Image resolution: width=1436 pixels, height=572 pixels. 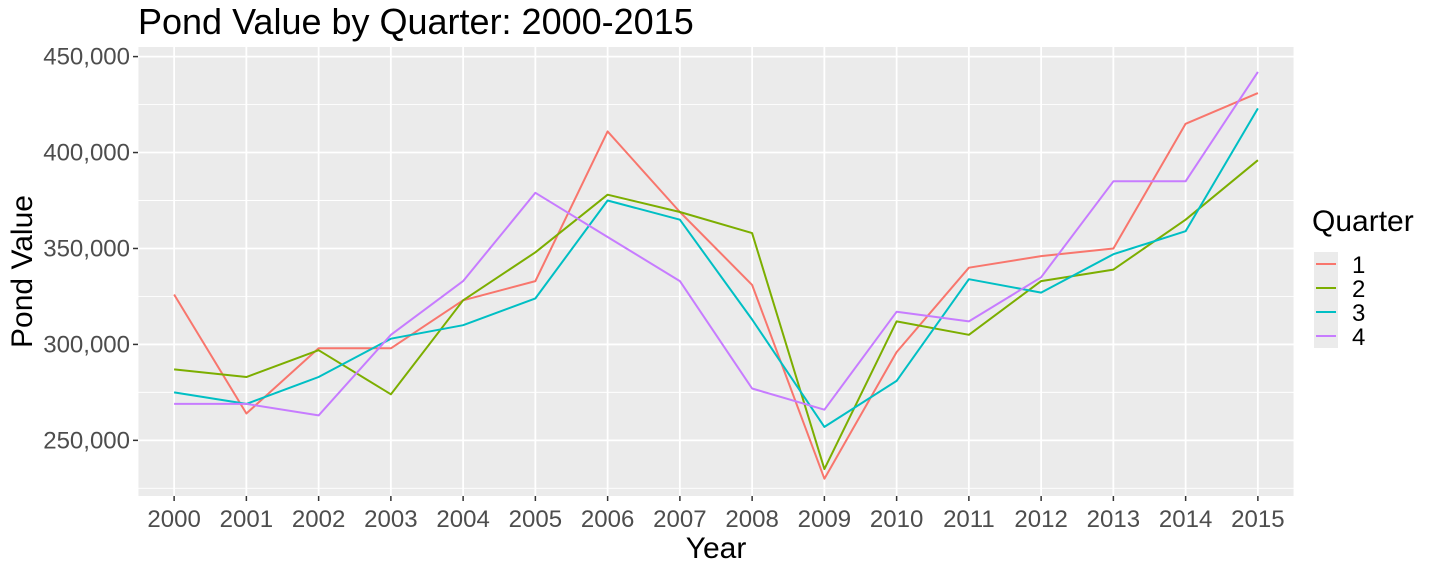 What do you see at coordinates (1358, 337) in the screenshot?
I see `legend-label: 4` at bounding box center [1358, 337].